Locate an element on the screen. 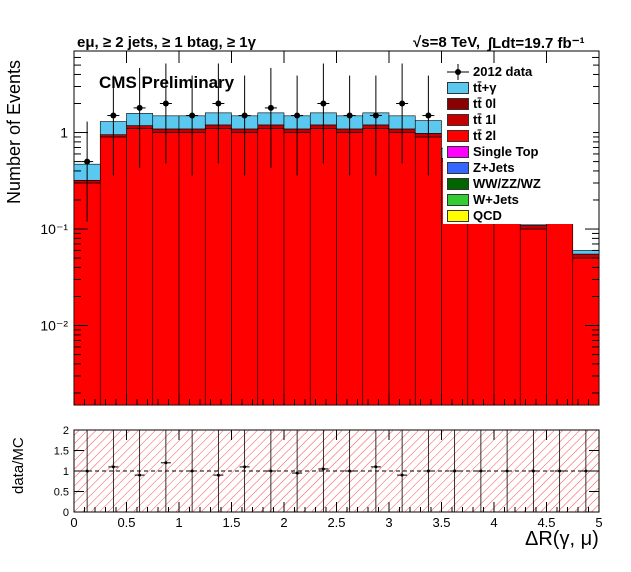 This screenshot has height=572, width=631. legend-entry: Z+Jets is located at coordinates (518, 169).